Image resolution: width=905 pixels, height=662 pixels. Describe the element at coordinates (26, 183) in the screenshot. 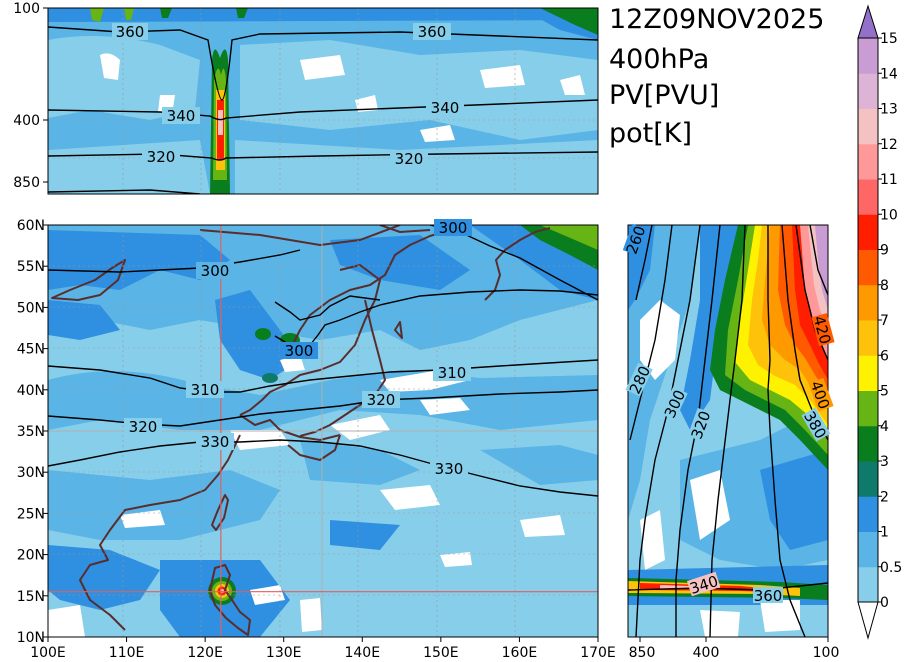

I see `top-y-tick-label: 850` at that location.